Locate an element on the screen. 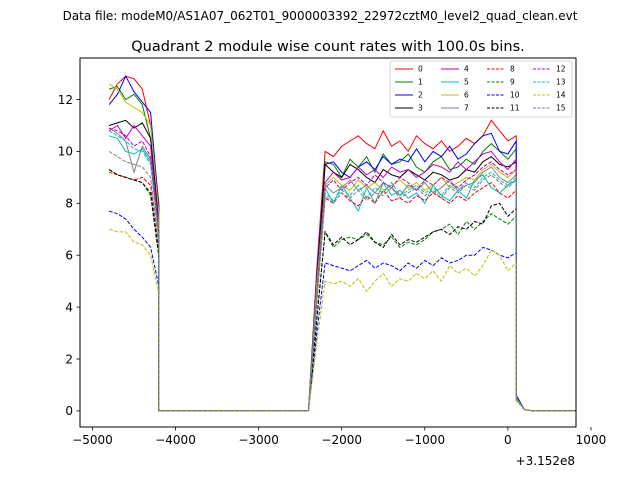  legend-label-10: 10 is located at coordinates (515, 95).